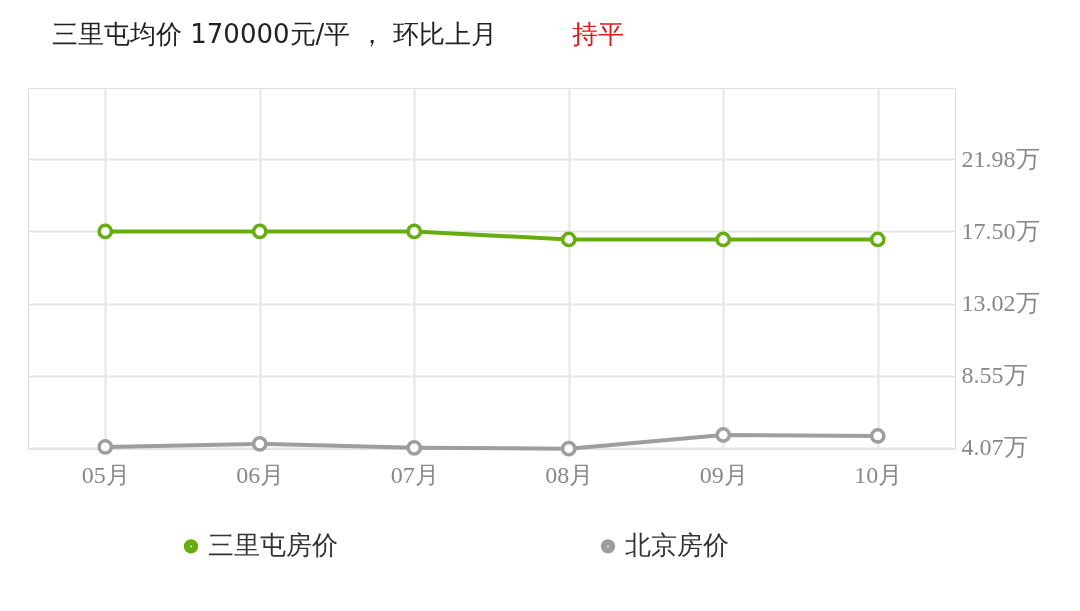 Image resolution: width=1080 pixels, height=611 pixels. I want to click on legend-label: 三里屯房价, so click(273, 545).